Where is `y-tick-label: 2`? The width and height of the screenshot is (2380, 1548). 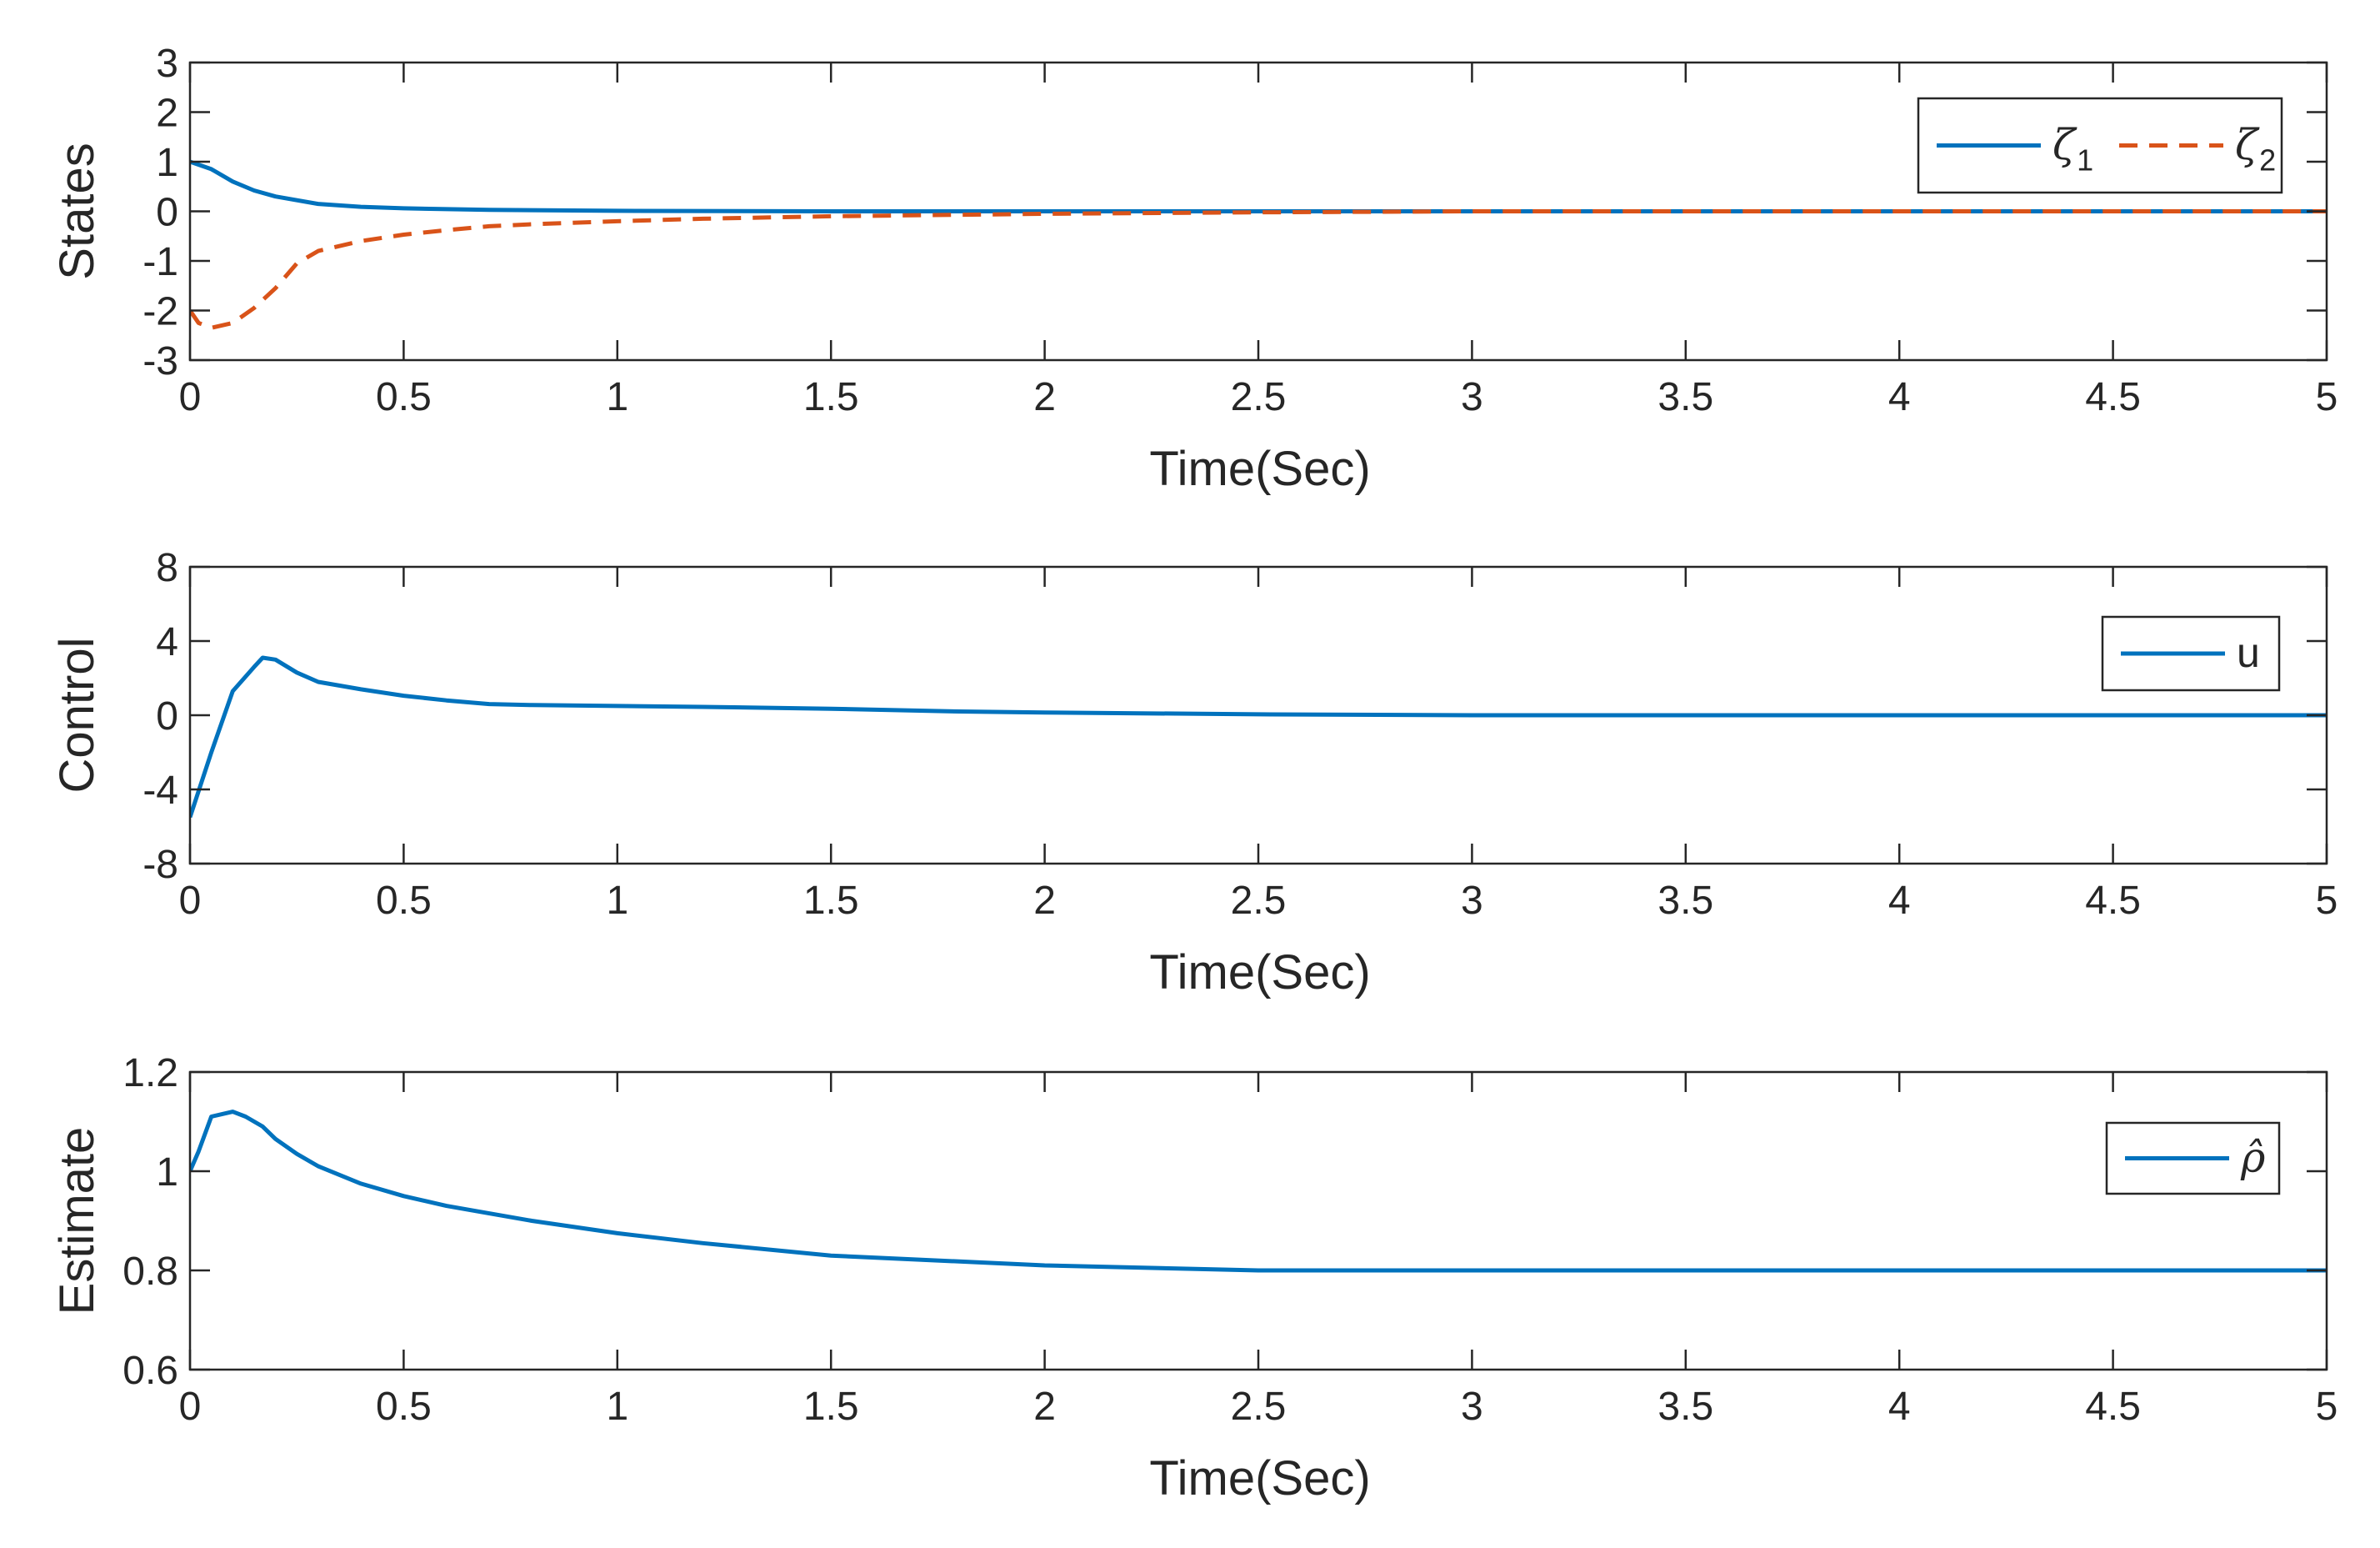
y-tick-label: 2 is located at coordinates (167, 114).